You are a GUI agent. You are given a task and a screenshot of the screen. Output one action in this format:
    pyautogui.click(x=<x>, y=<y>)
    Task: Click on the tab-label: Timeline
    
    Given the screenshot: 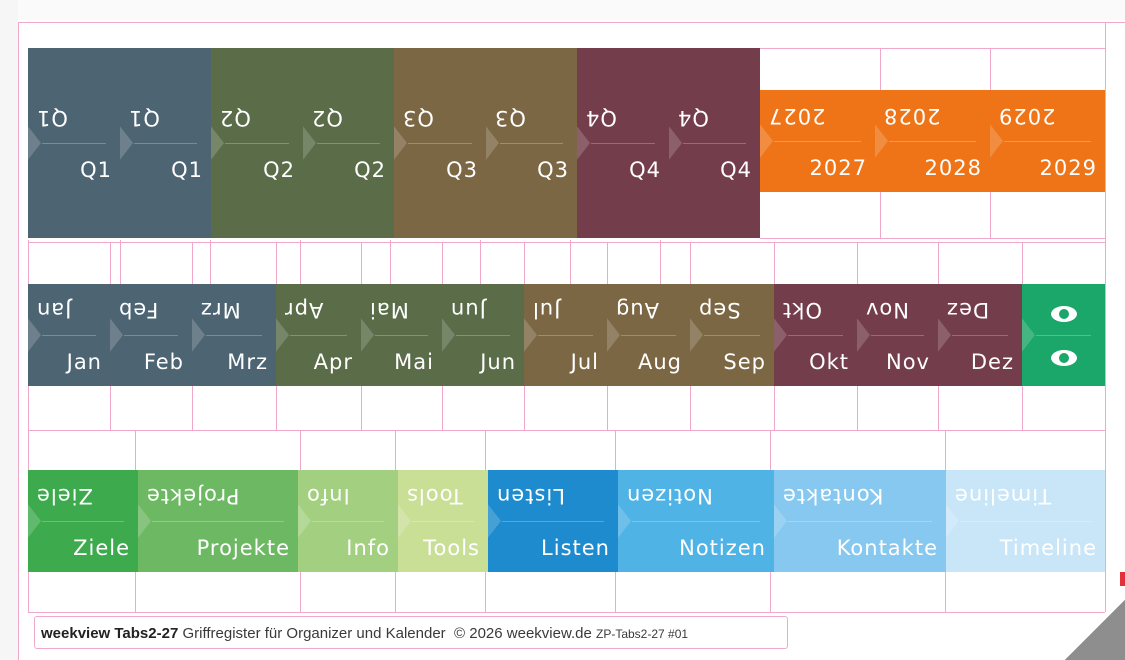 What is the action you would take?
    pyautogui.click(x=1048, y=548)
    